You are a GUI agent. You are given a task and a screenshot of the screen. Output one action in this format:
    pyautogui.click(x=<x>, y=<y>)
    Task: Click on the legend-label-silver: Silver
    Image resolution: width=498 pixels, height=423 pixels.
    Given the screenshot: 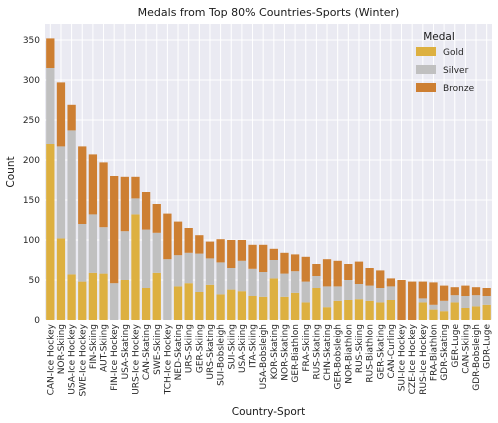 What is the action you would take?
    pyautogui.click(x=456, y=71)
    